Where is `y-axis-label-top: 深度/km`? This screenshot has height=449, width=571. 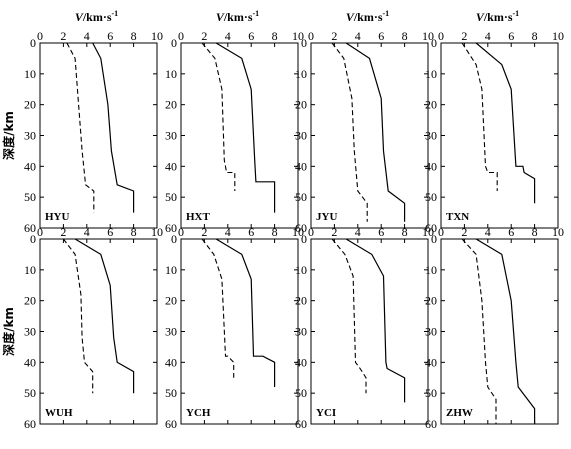 y-axis-label-top: 深度/km is located at coordinates (8, 135).